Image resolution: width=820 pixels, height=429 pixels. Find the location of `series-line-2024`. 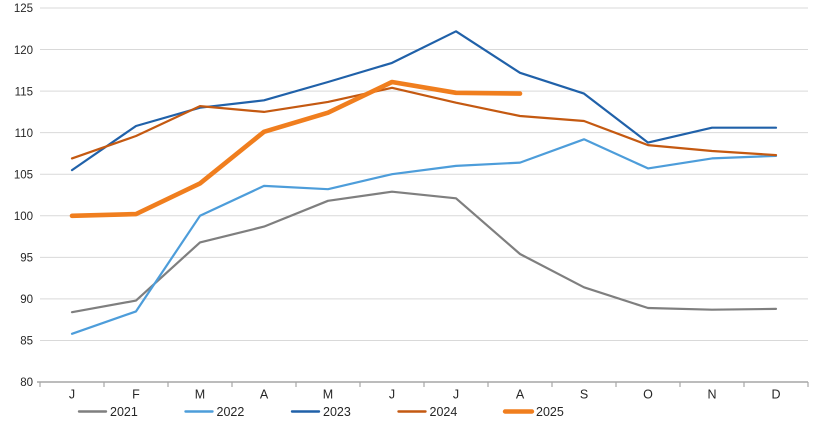

series-line-2024 is located at coordinates (424, 123).